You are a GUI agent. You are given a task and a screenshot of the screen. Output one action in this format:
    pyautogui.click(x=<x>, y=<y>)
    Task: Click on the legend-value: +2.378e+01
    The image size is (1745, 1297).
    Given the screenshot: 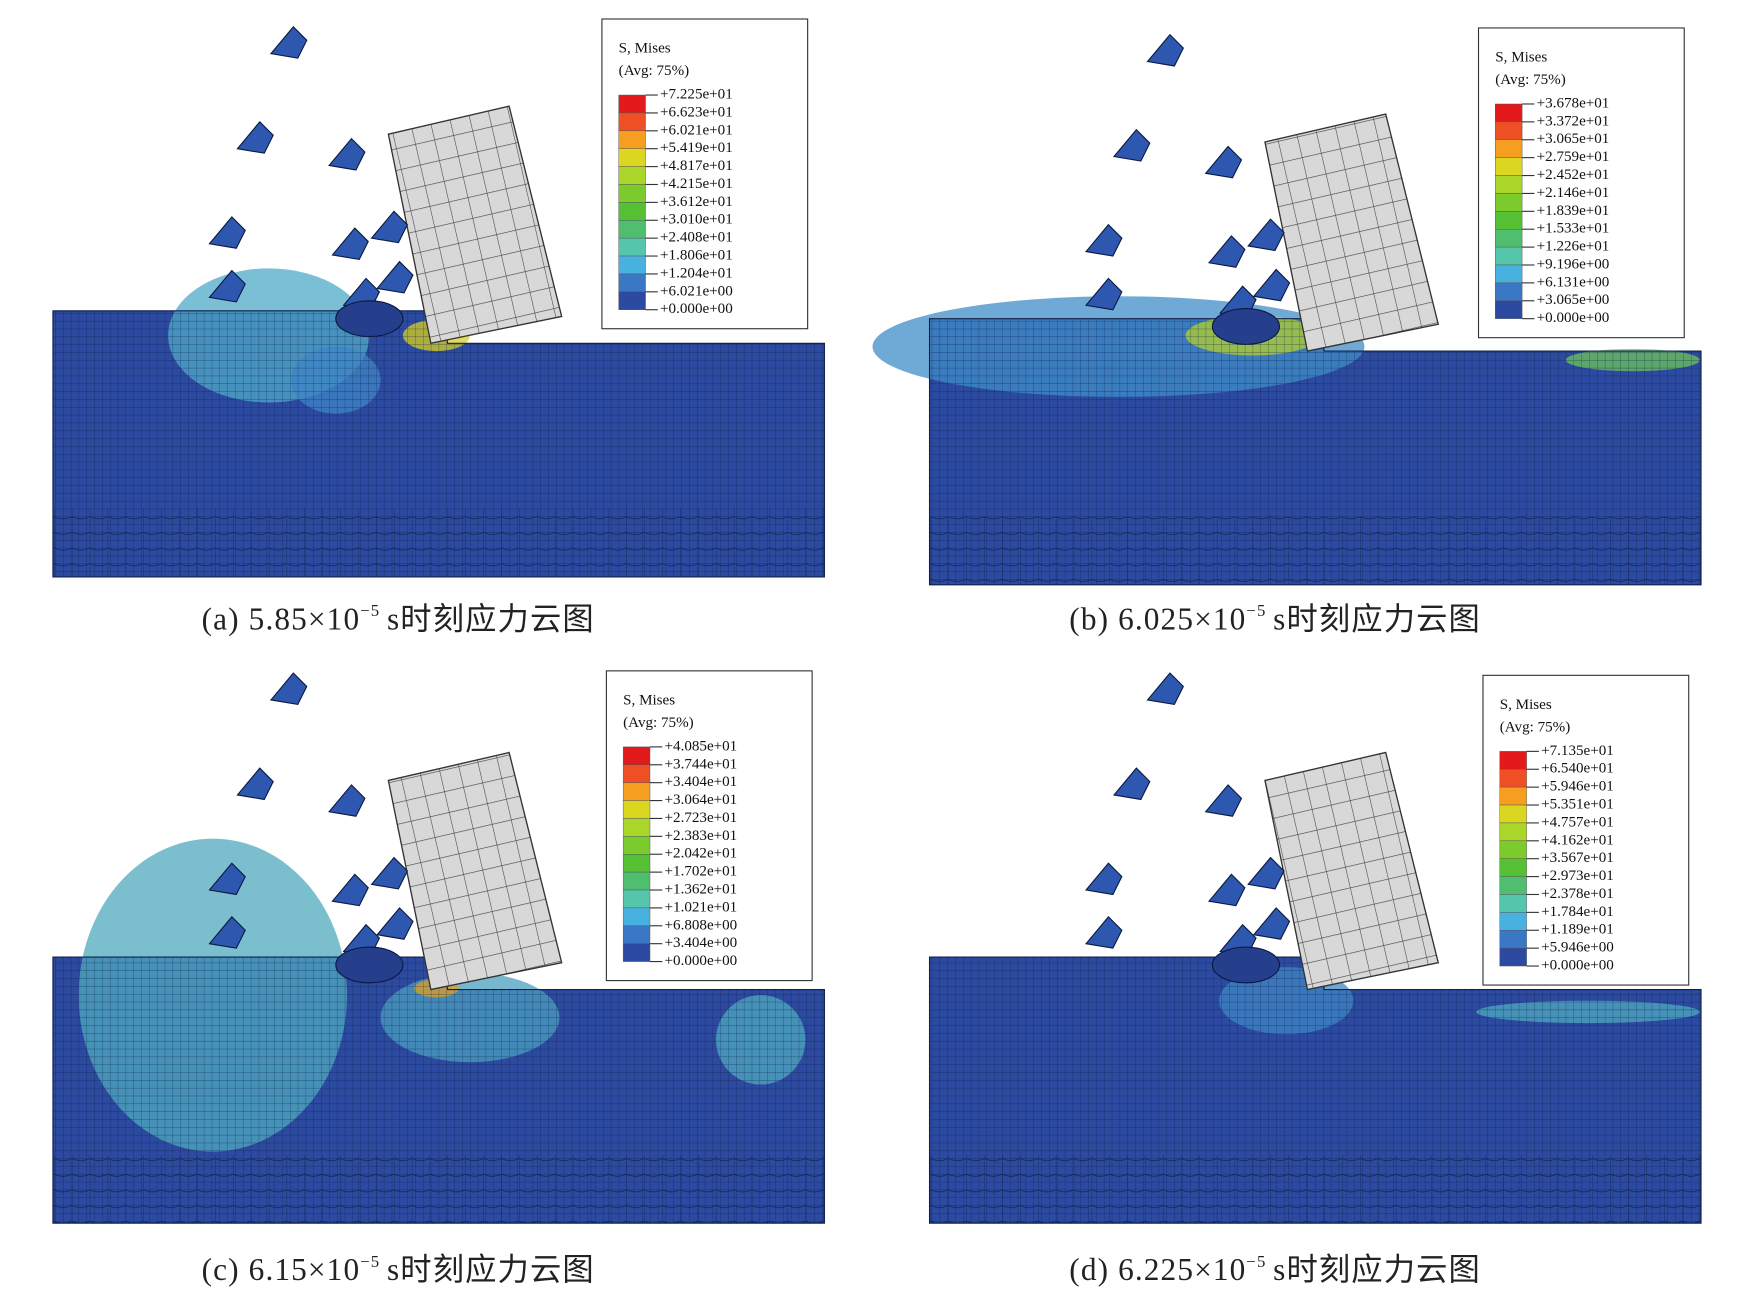 What is the action you would take?
    pyautogui.click(x=1577, y=894)
    